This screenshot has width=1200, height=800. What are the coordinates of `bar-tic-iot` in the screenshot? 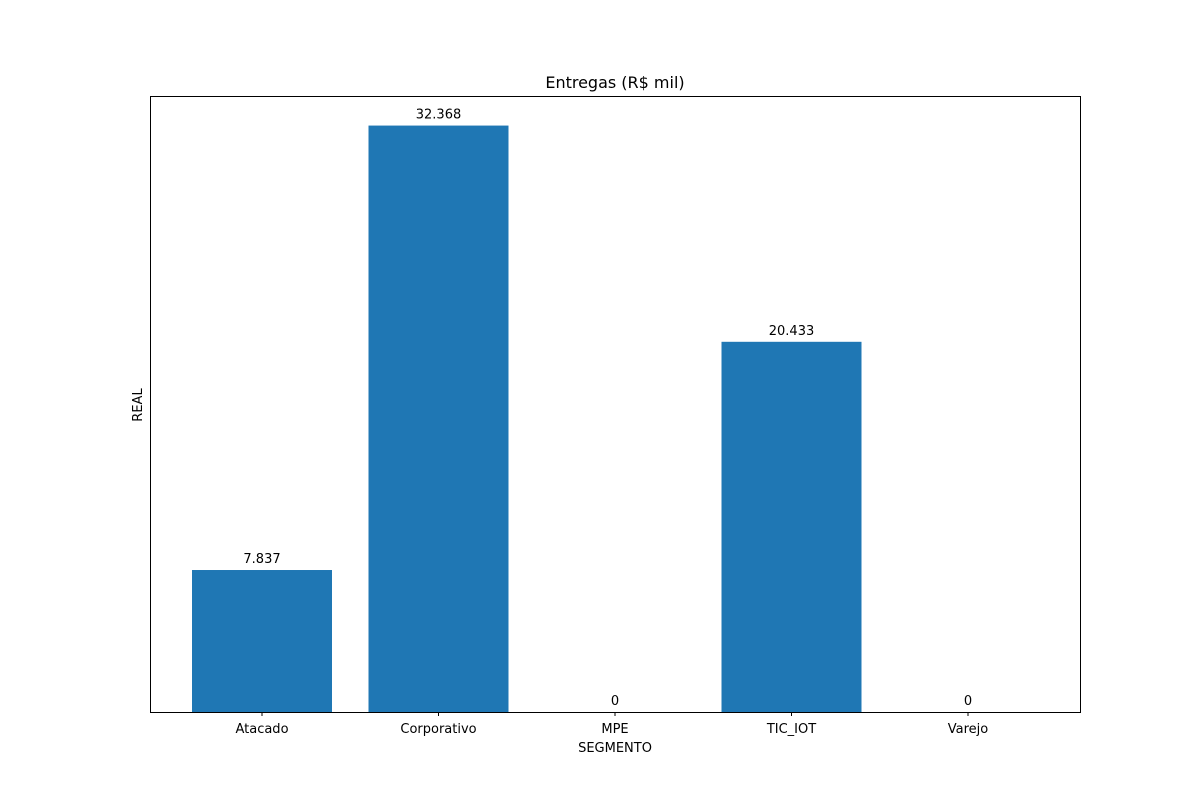 It's located at (791, 526).